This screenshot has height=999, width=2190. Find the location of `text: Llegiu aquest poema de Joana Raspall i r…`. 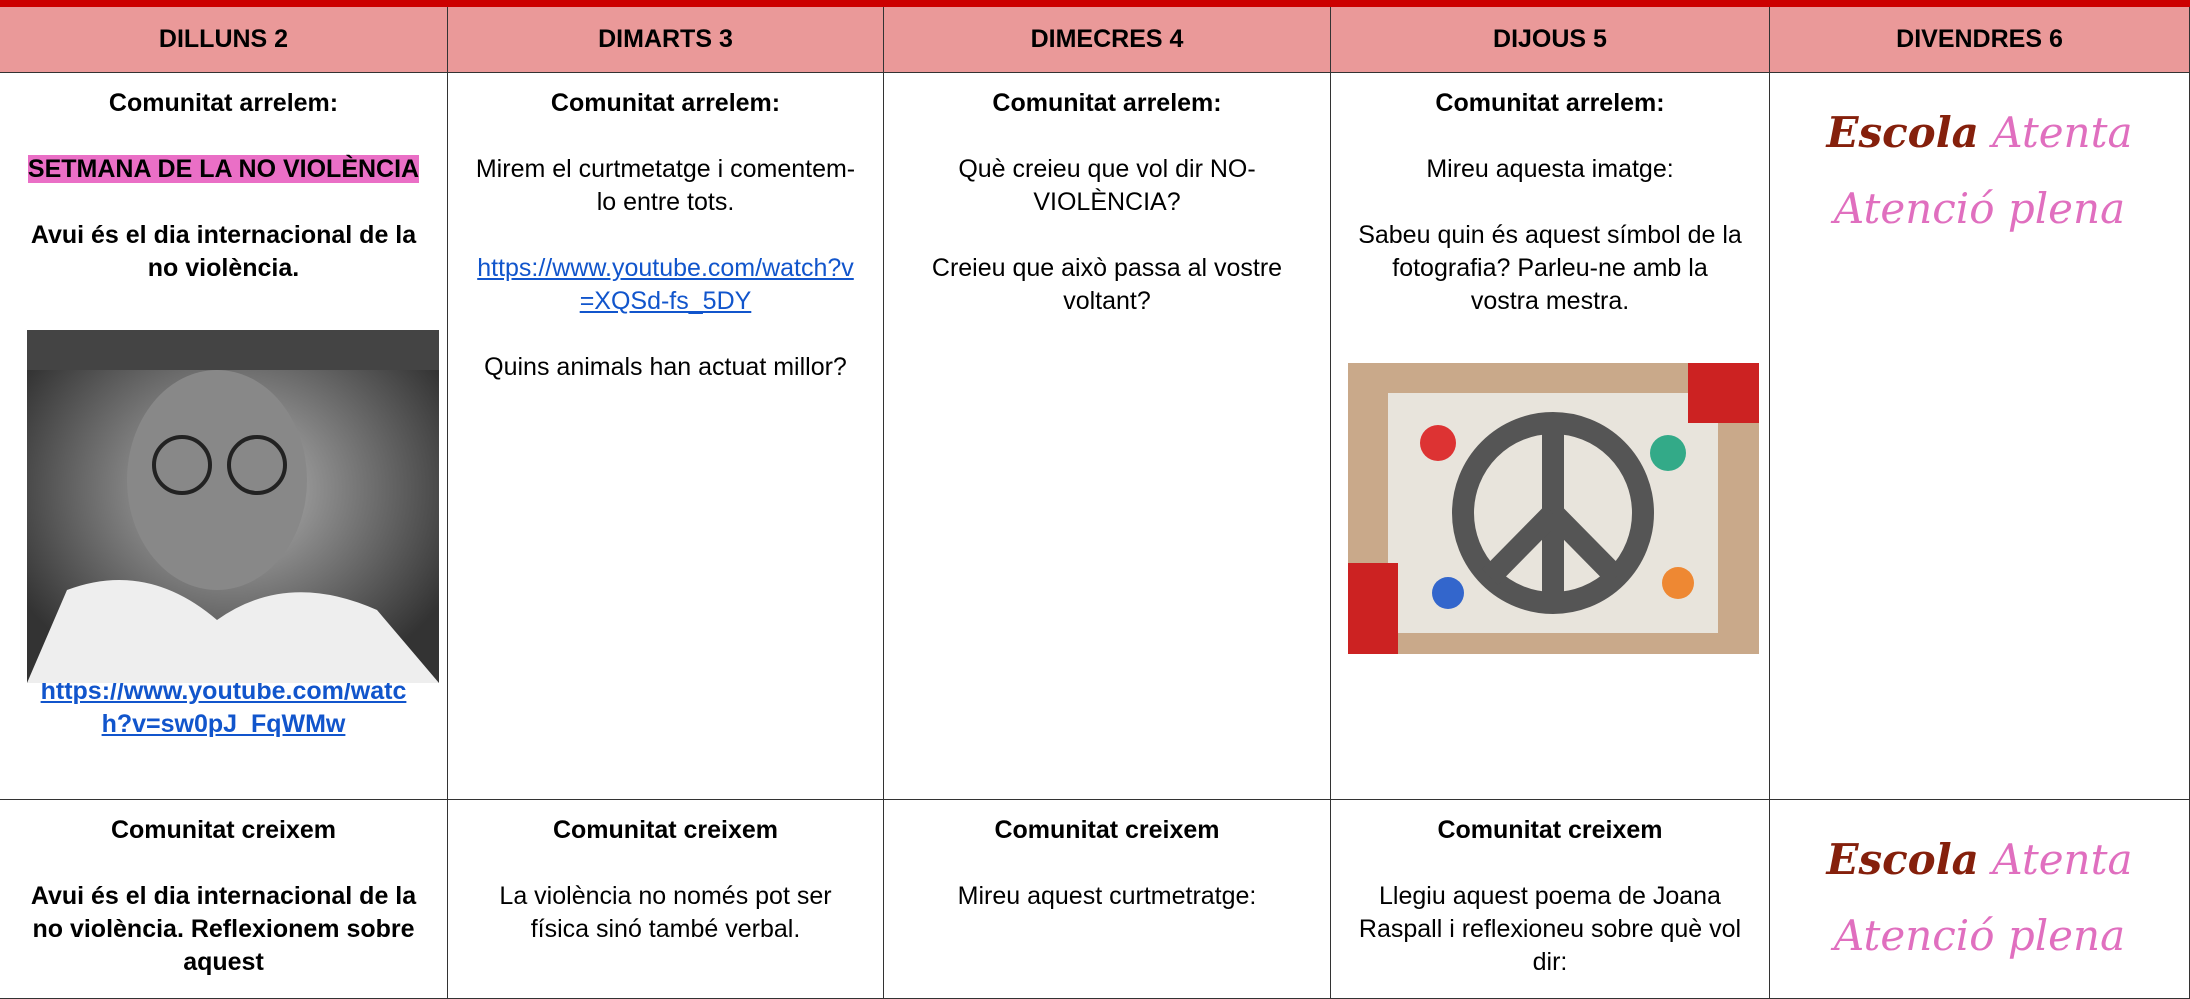

text: Llegiu aquest poema de Joana Raspall i r… is located at coordinates (1550, 929).